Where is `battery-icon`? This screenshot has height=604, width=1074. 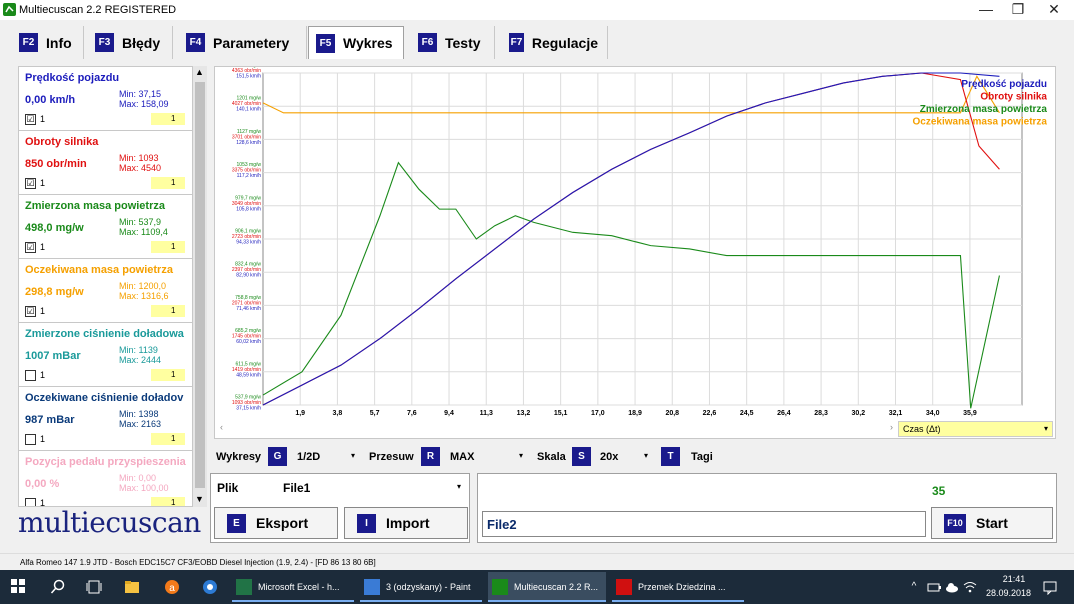
battery-icon is located at coordinates (934, 587).